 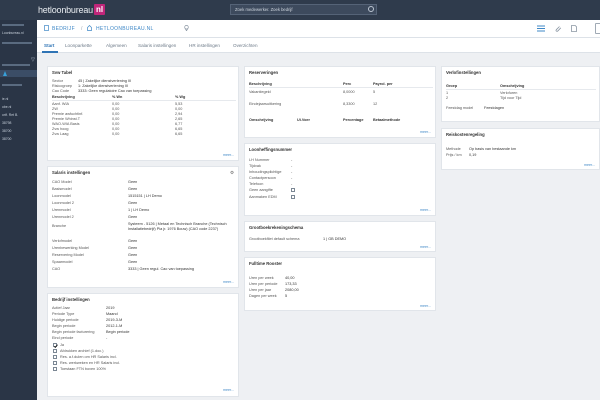 What do you see at coordinates (263, 284) in the screenshot?
I see `field-label: Uren per periode` at bounding box center [263, 284].